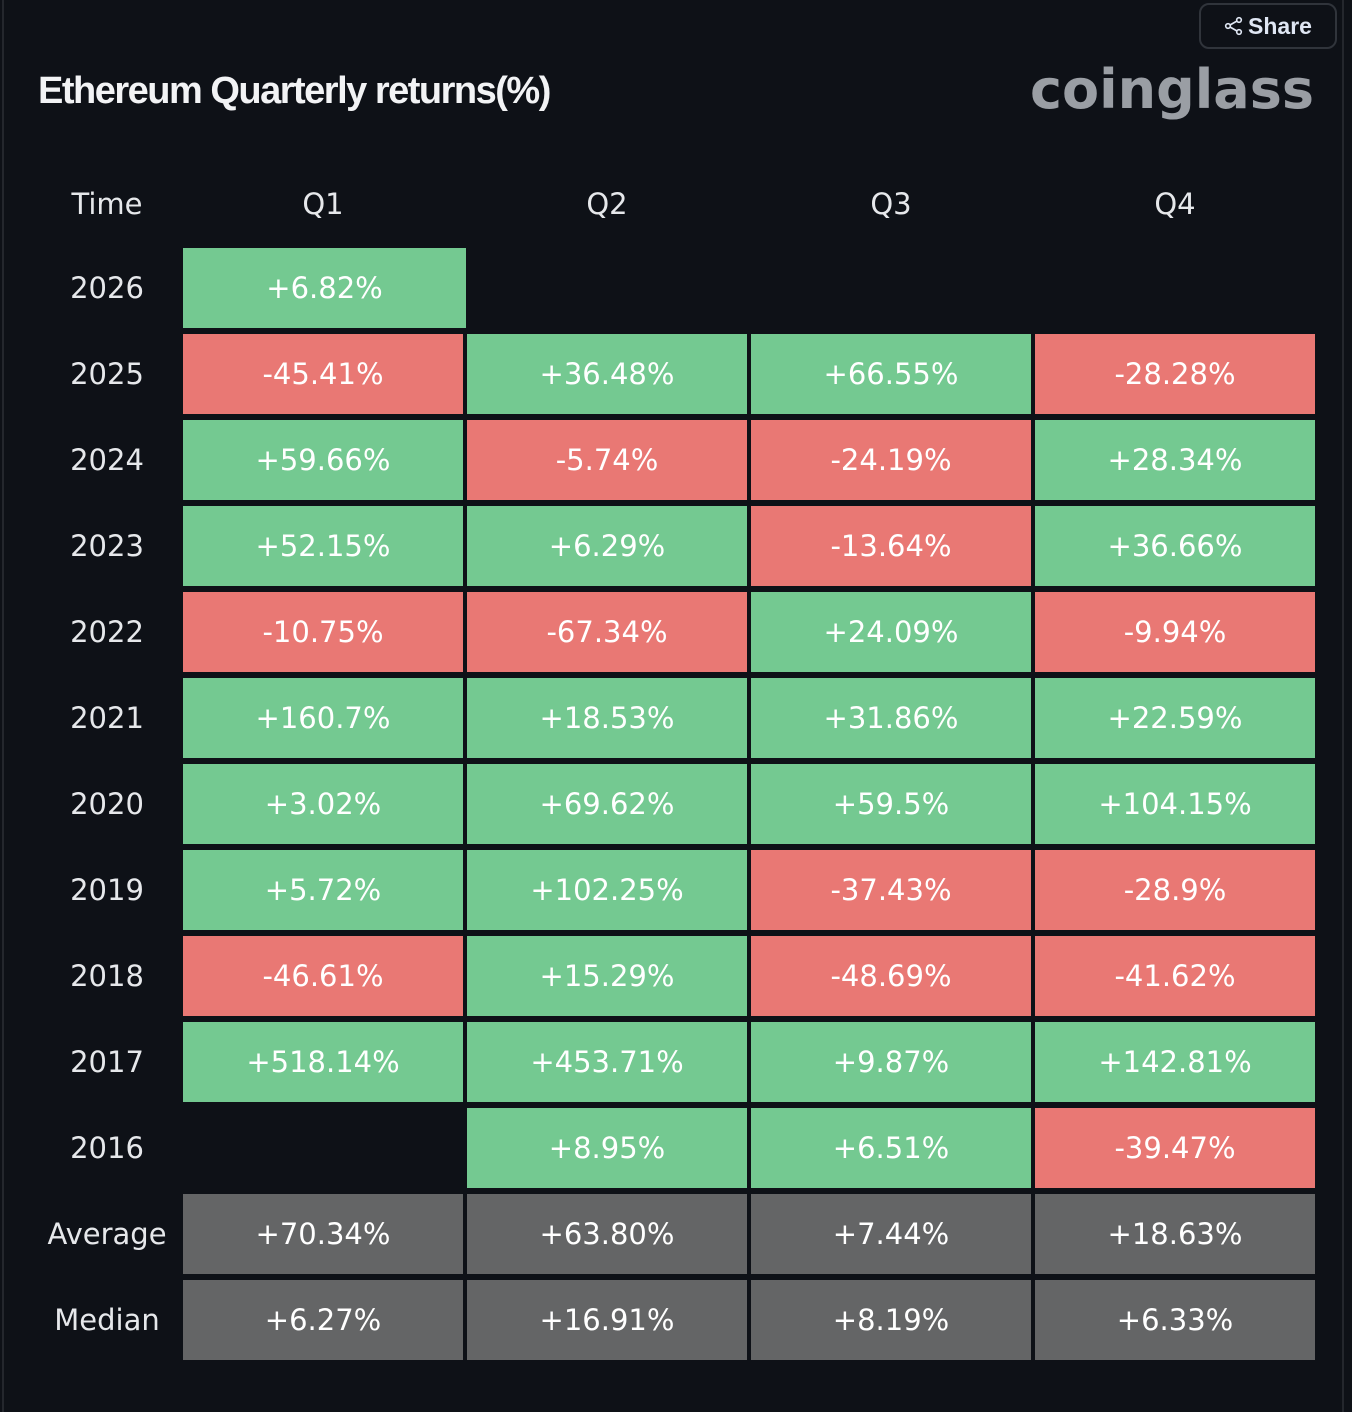  Describe the element at coordinates (107, 632) in the screenshot. I see `row-label-2022: 2022` at that location.